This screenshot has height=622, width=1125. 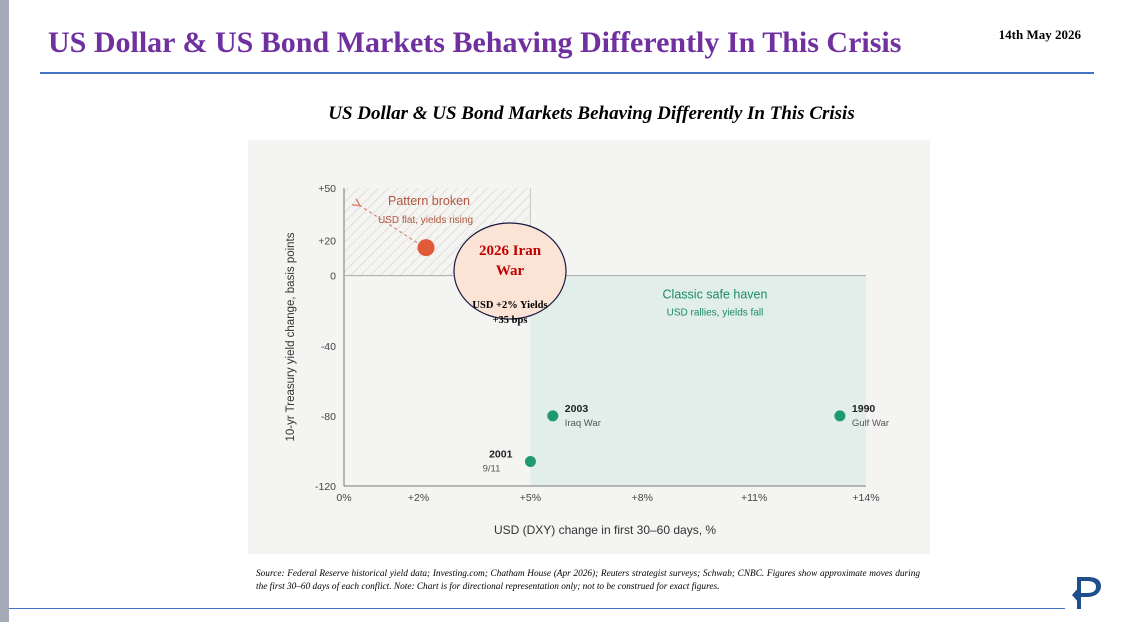 What do you see at coordinates (492, 468) in the screenshot?
I see `point-sublabel: 9/11` at bounding box center [492, 468].